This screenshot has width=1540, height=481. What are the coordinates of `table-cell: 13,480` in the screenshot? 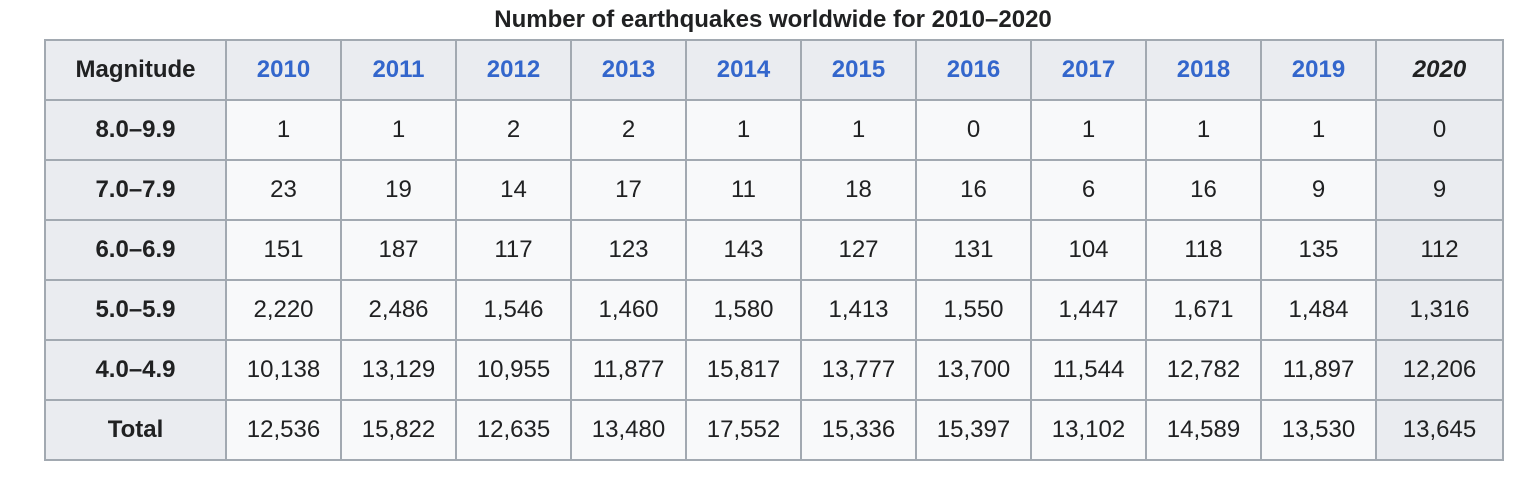 It's located at (628, 430).